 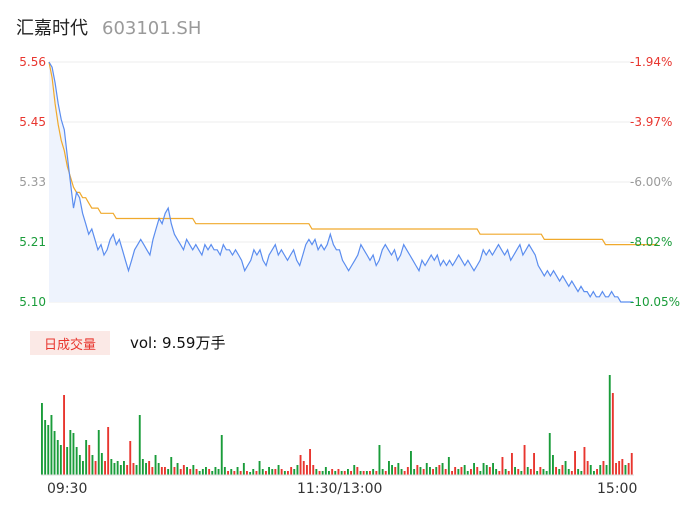 I want to click on percent-axis-label: -6.00%, so click(x=651, y=182).